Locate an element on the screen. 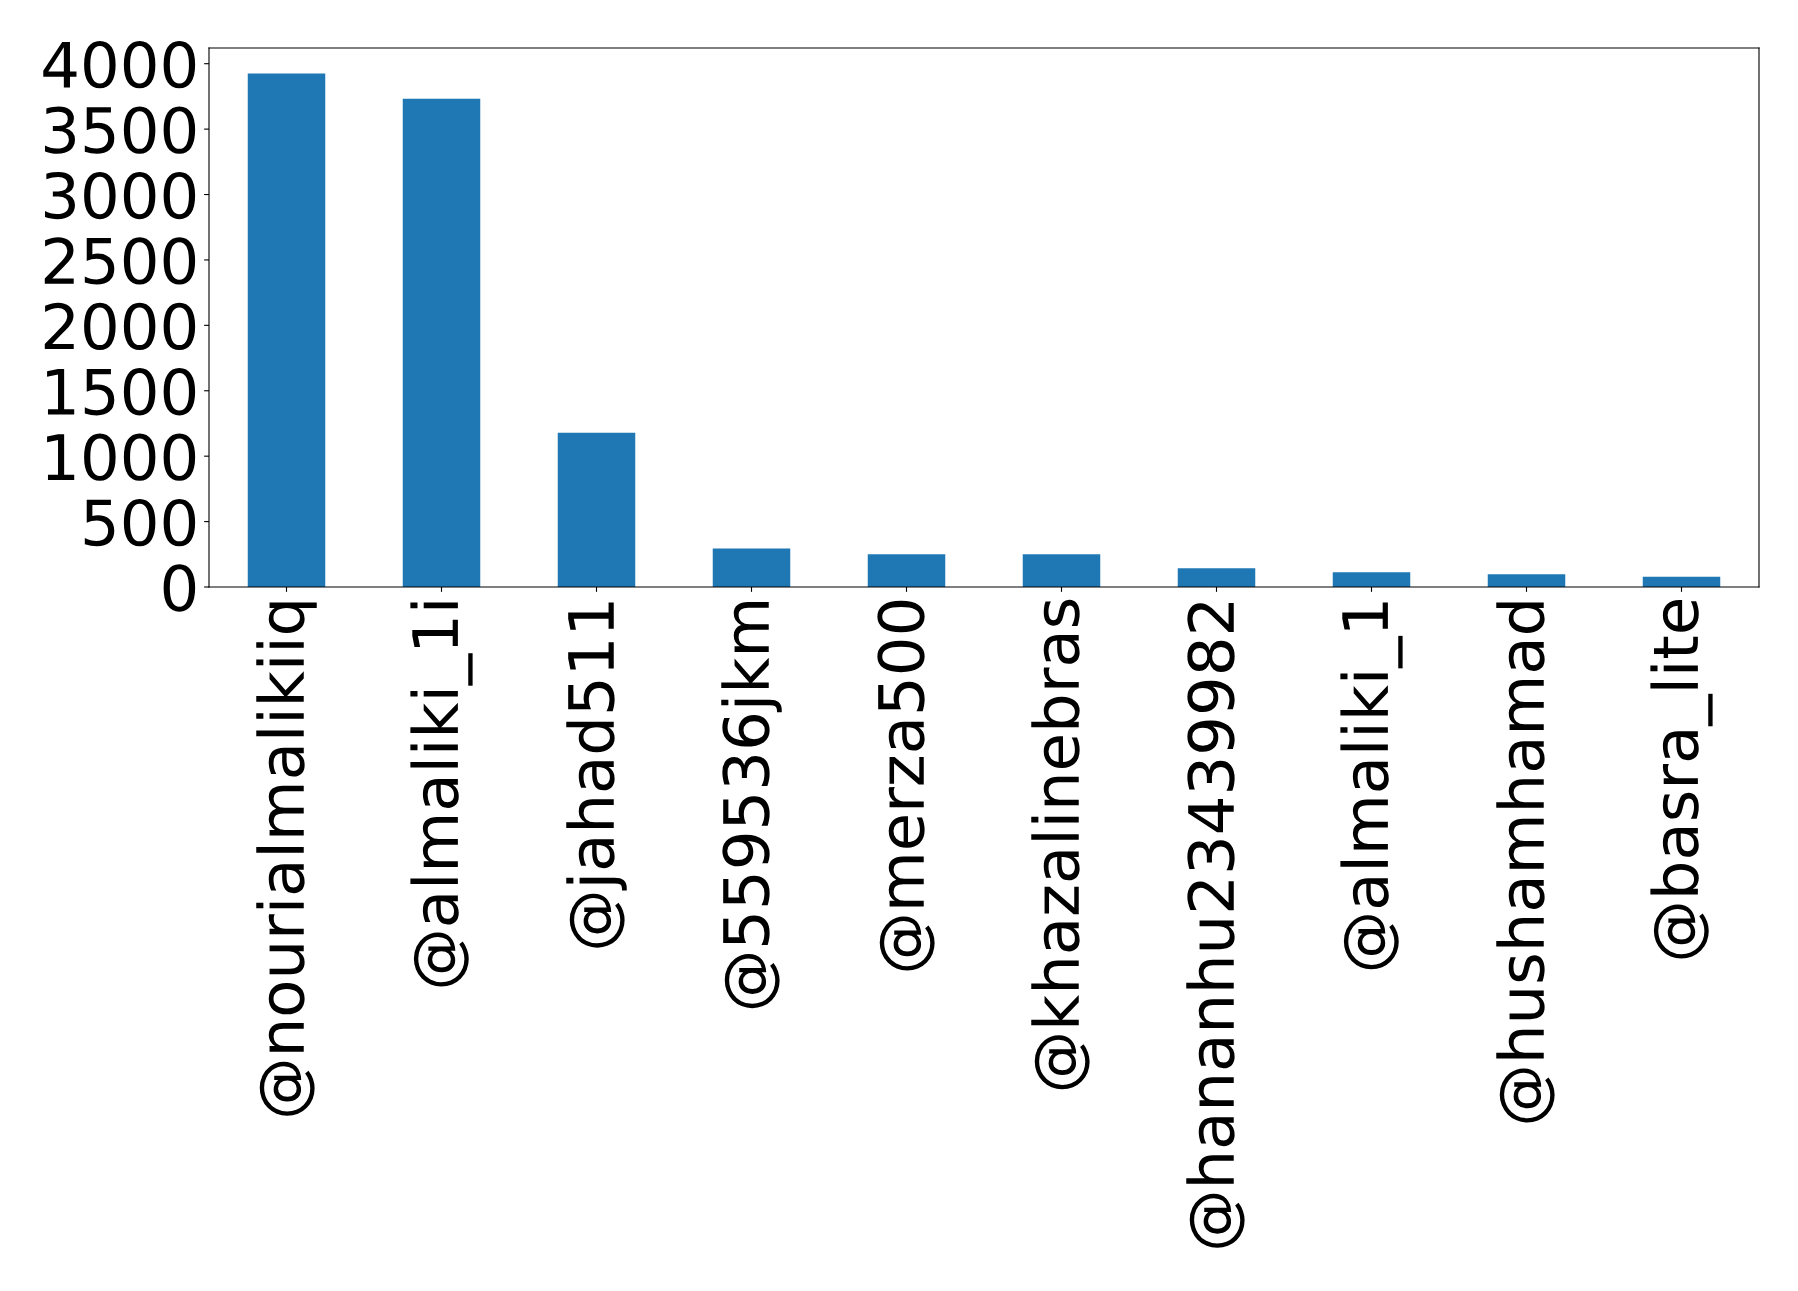 This screenshot has width=1798, height=1291. y-tick-label: 4000 is located at coordinates (119, 65).